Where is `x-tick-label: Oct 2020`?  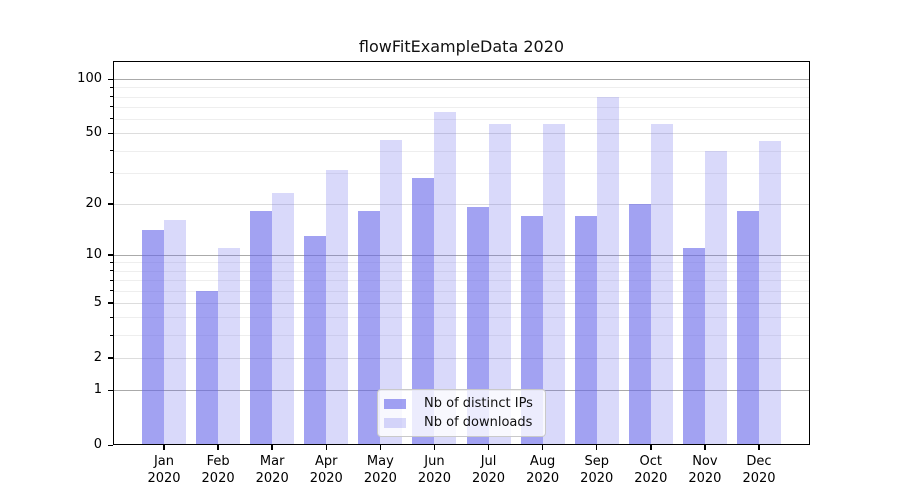 x-tick-label: Oct 2020 is located at coordinates (651, 470).